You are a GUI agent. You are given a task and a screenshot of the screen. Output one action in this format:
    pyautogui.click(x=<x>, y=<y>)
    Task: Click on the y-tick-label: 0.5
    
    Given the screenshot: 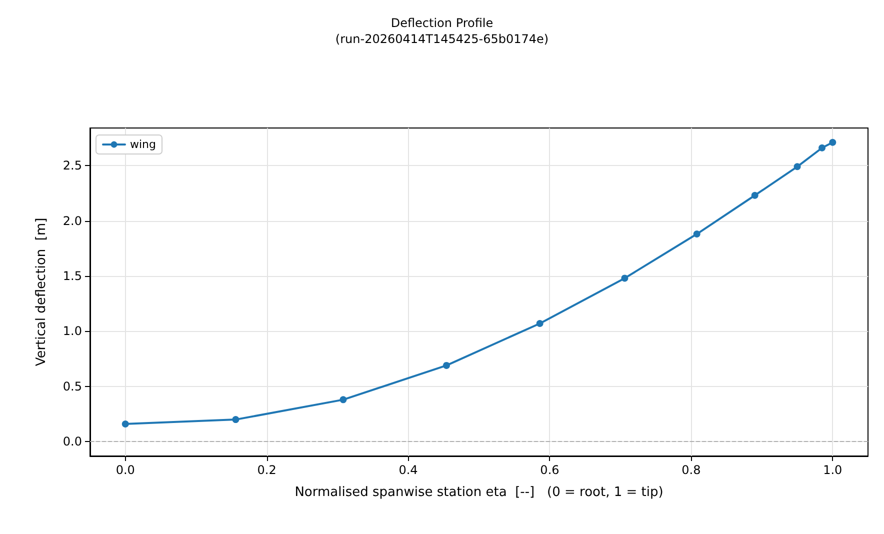 What is the action you would take?
    pyautogui.click(x=72, y=386)
    